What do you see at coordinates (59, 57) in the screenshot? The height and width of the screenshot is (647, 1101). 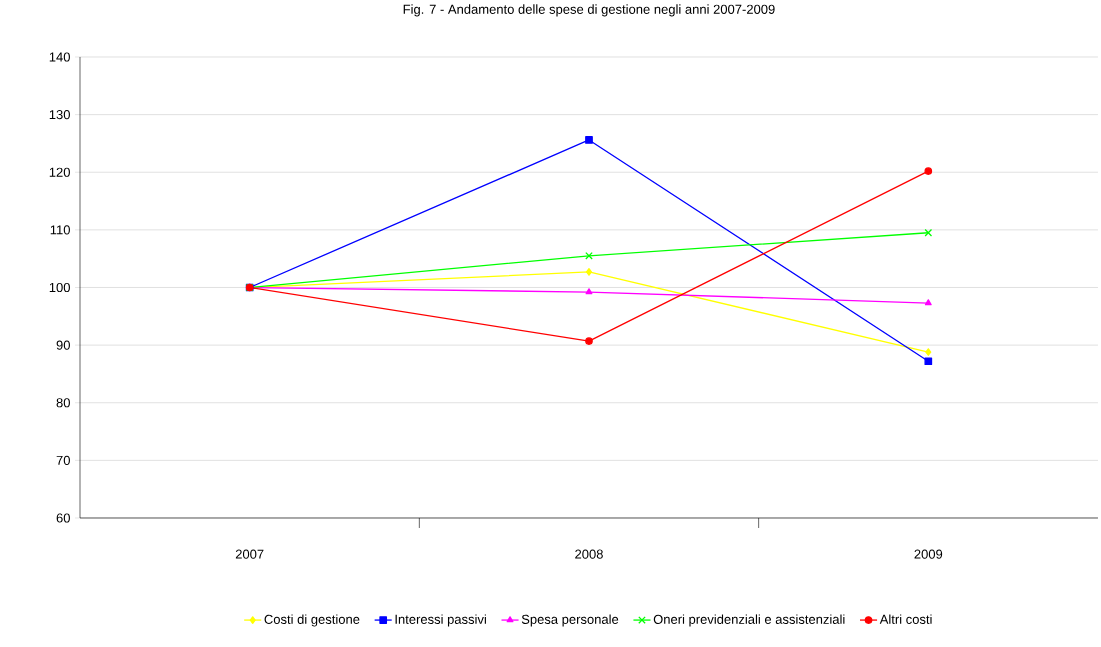 I see `y-tick-label: 140` at bounding box center [59, 57].